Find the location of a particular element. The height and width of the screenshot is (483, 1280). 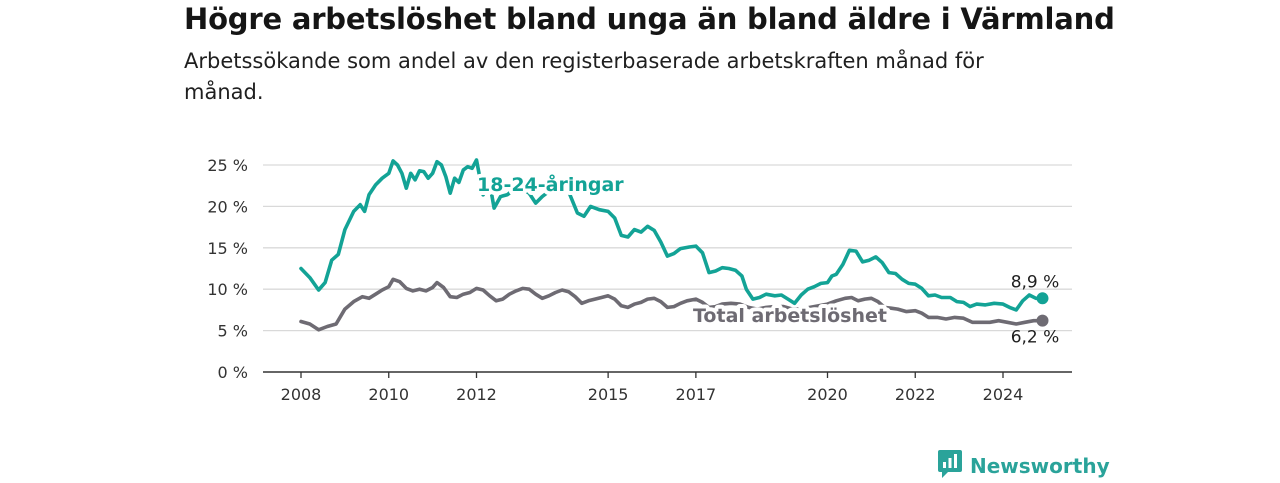

x-tick-label: 2024 is located at coordinates (1003, 394).